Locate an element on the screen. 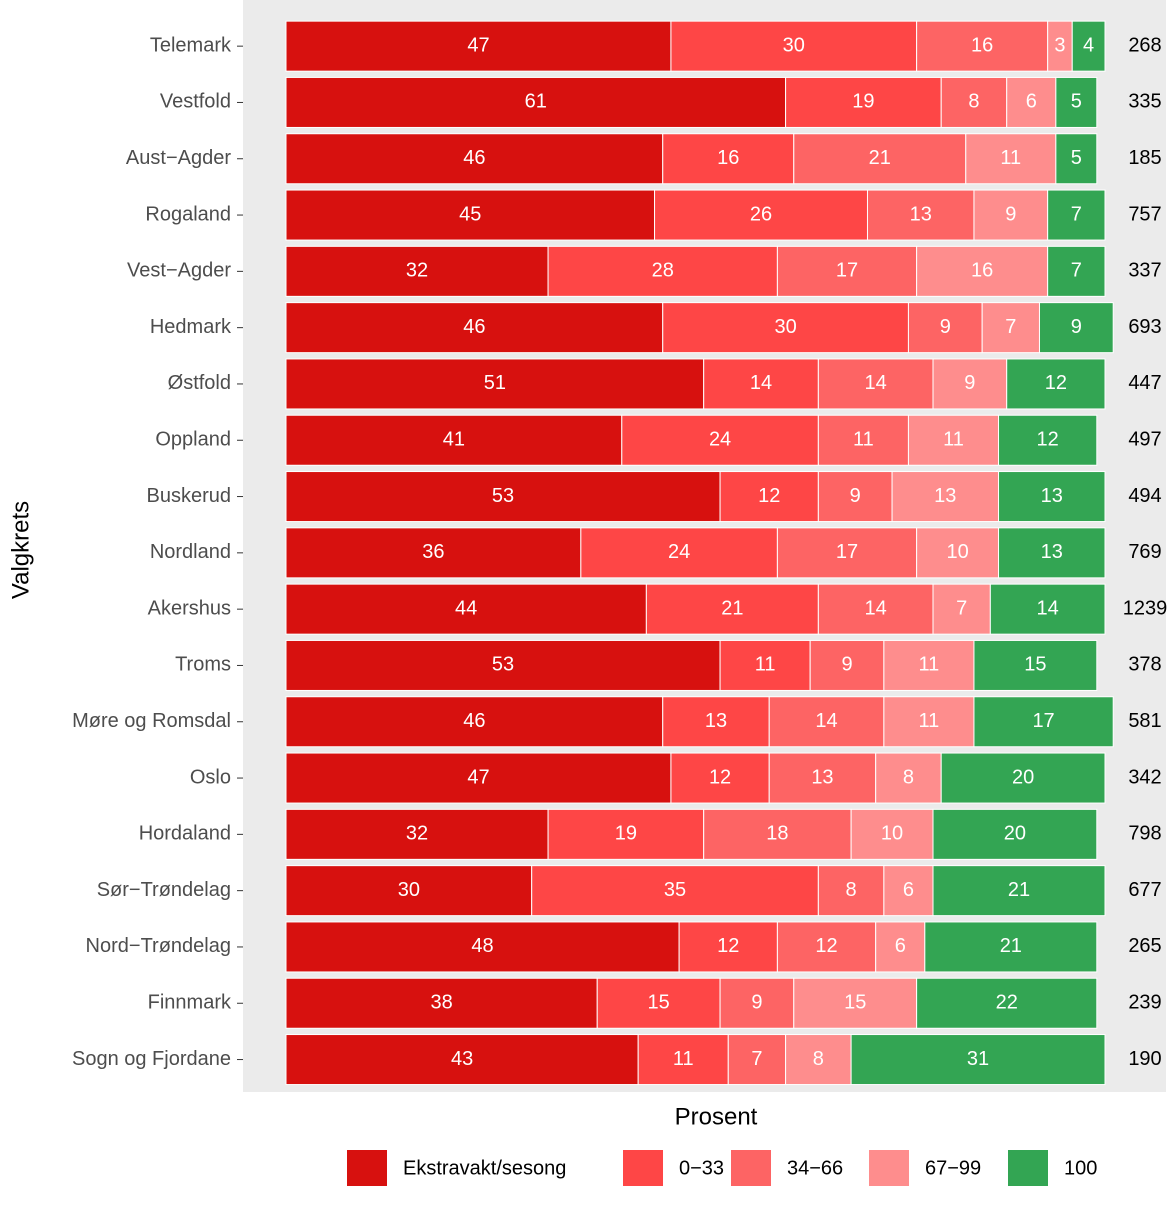  value-label: 41 is located at coordinates (454, 440).